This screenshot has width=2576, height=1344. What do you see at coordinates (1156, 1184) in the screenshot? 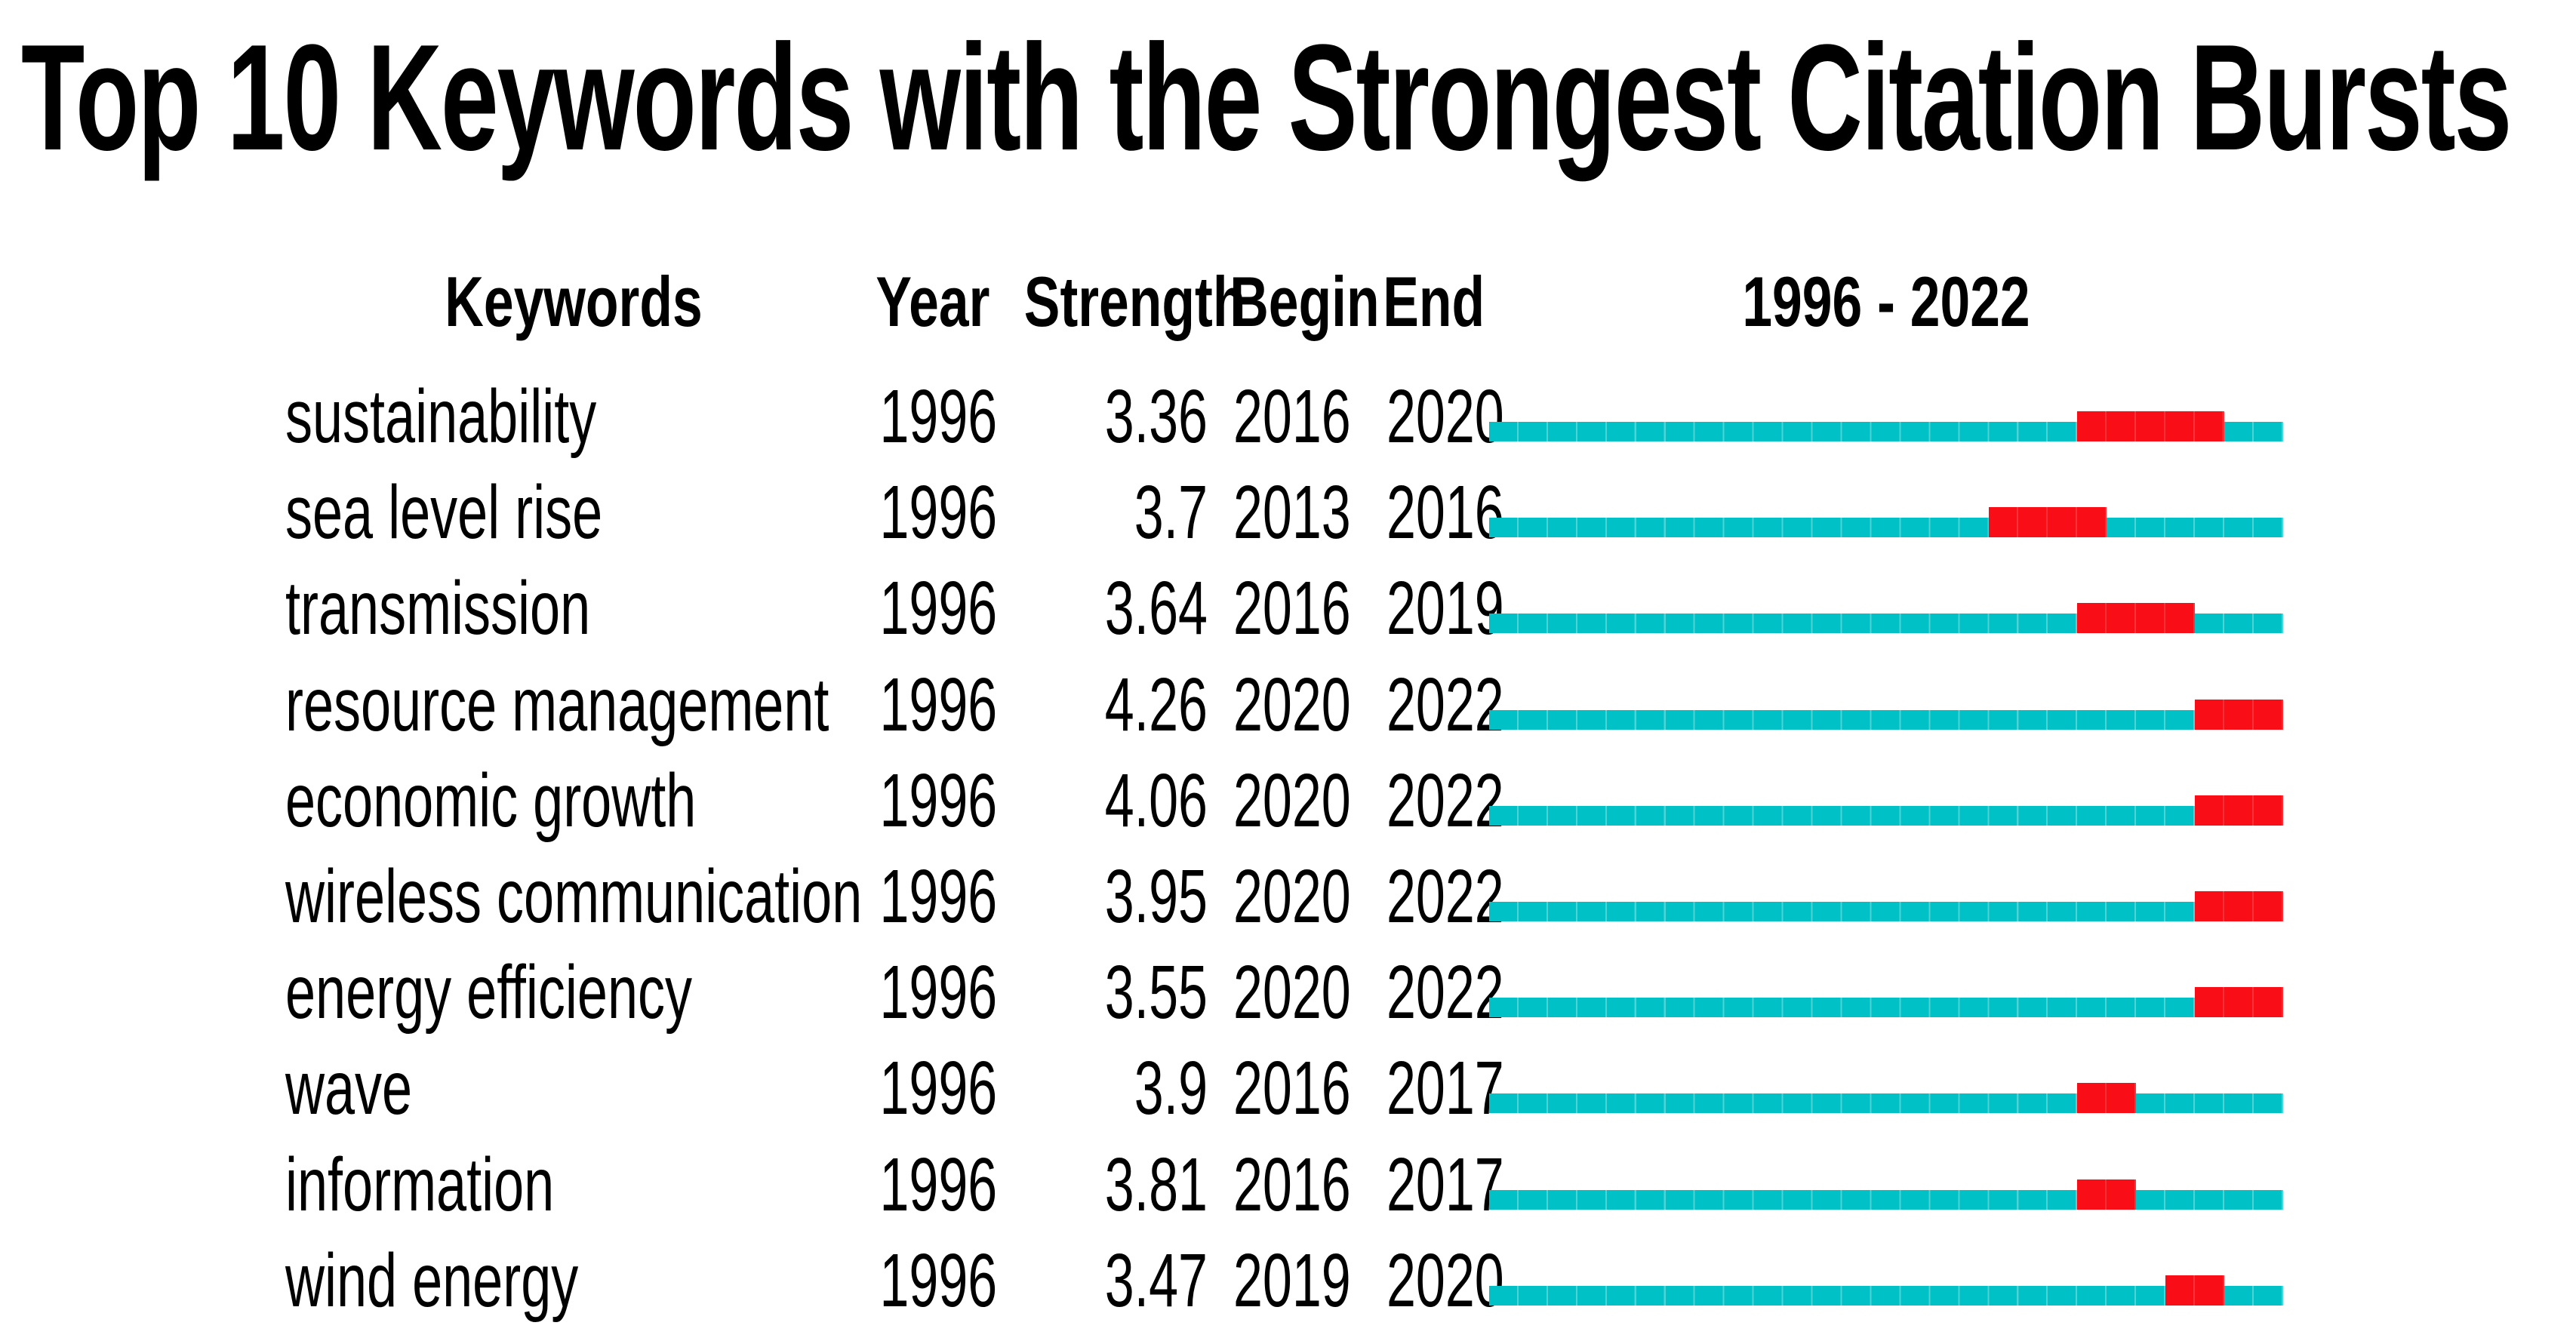
I see `strength-cell: 3.81` at bounding box center [1156, 1184].